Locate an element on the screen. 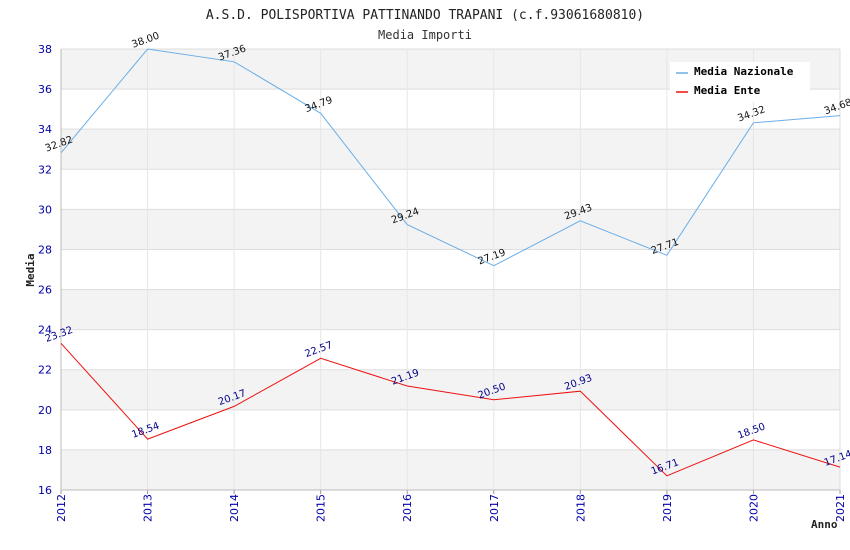  y-tick-label: 36 is located at coordinates (45, 89).